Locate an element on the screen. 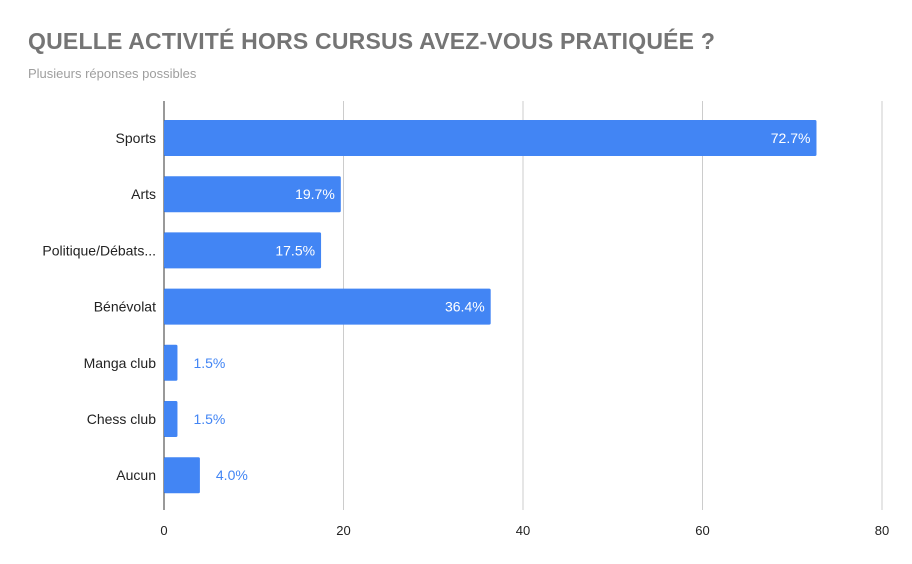 The image size is (912, 564). data-label: 17.5% is located at coordinates (295, 250).